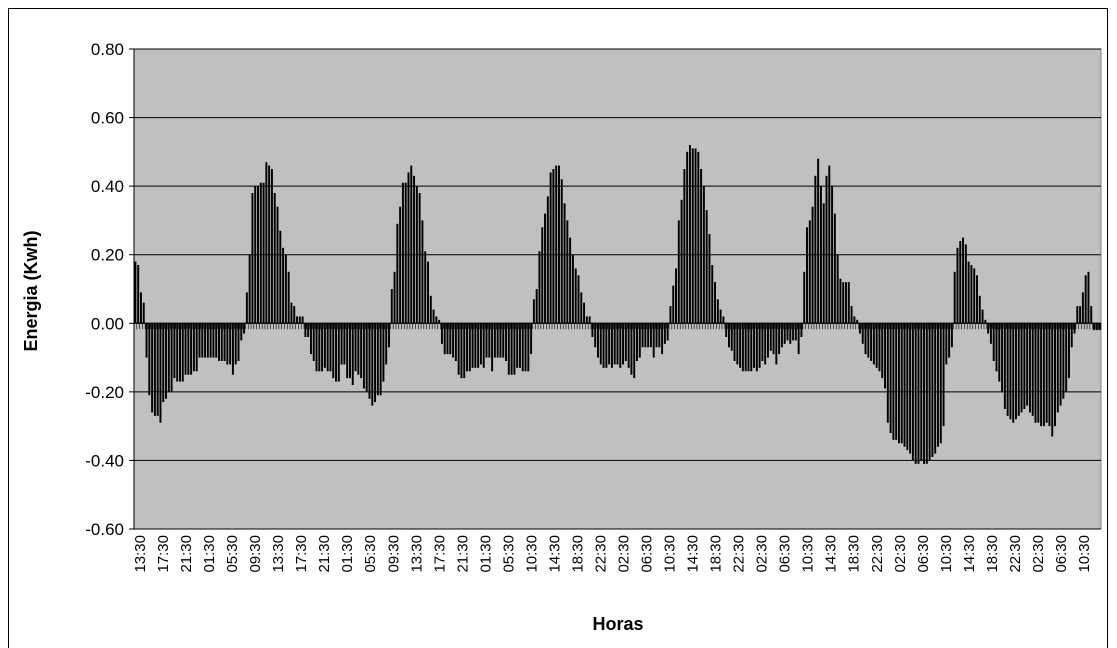 This screenshot has width=1117, height=648. I want to click on x-tick-label: 18:30, so click(716, 554).